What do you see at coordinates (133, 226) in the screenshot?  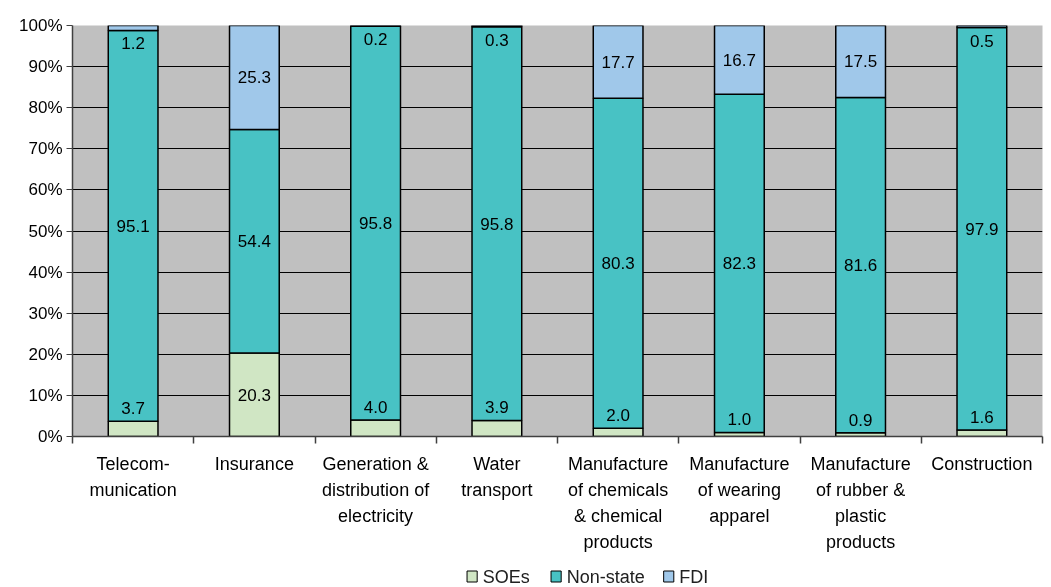 I see `data-label: 95.1` at bounding box center [133, 226].